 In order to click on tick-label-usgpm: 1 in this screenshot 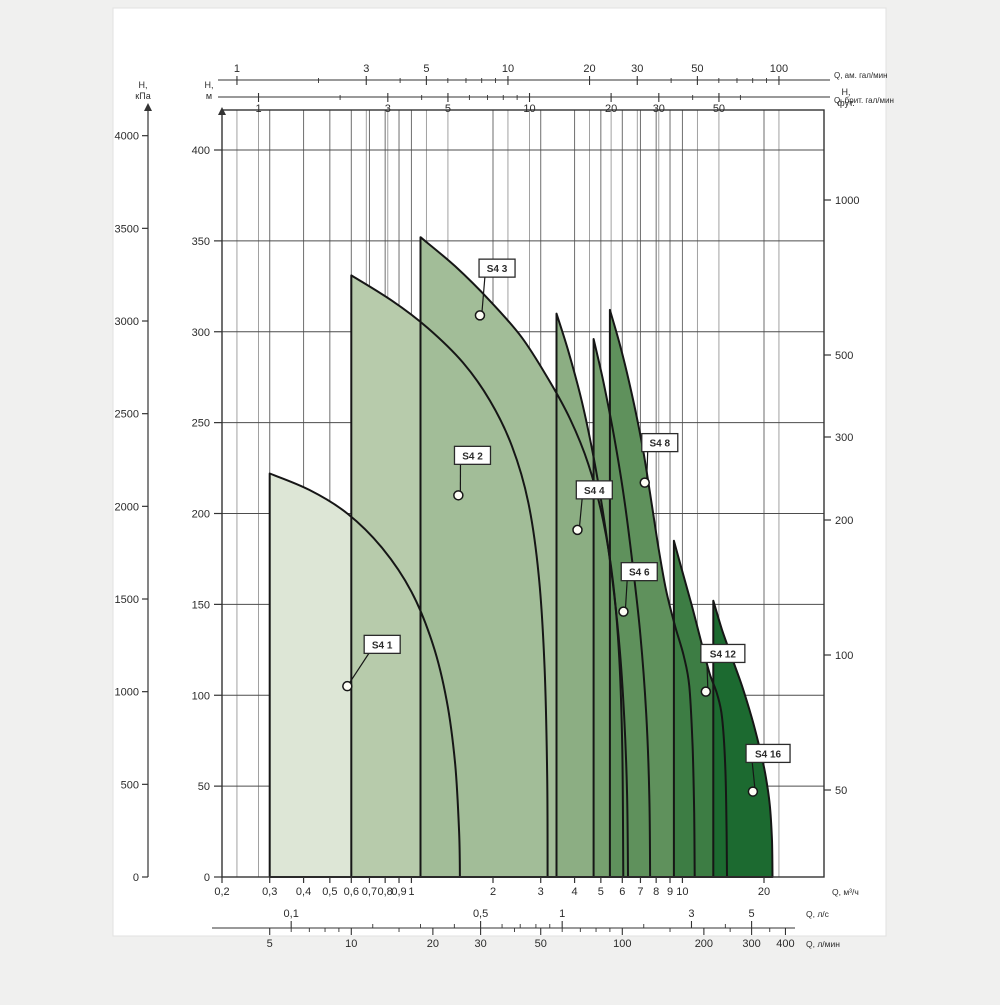, I will do `click(237, 69)`.